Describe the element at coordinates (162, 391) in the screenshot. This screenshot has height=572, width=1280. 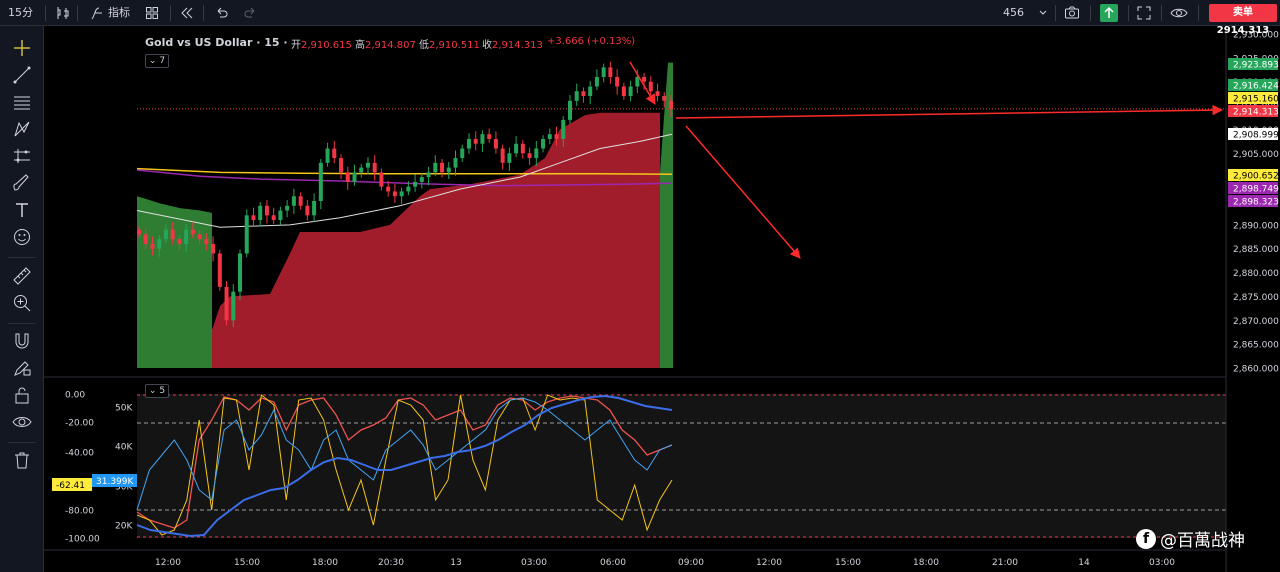
I see `sub-indicator-count: 5` at that location.